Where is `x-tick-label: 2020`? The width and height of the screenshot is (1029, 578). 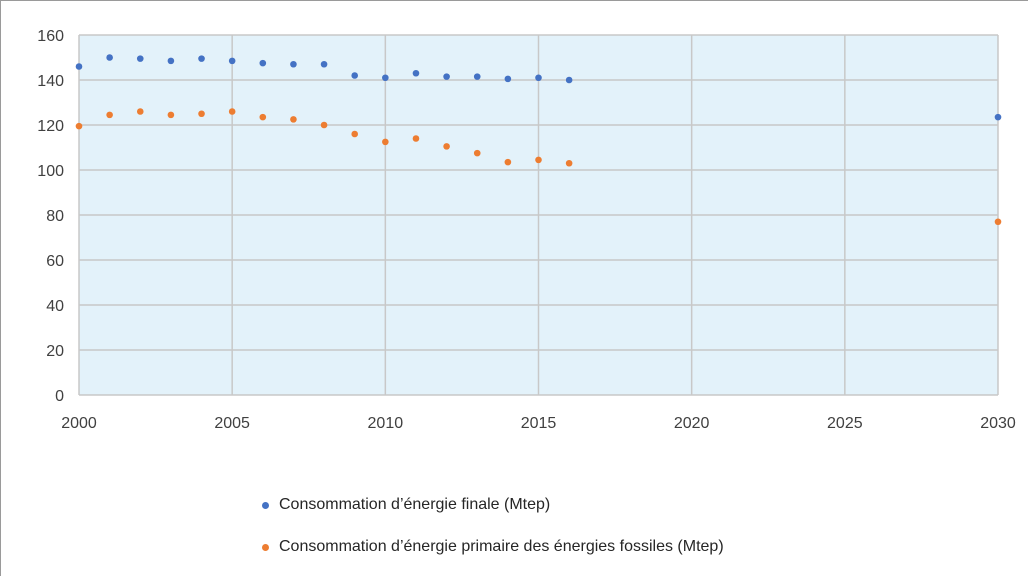 x-tick-label: 2020 is located at coordinates (692, 423).